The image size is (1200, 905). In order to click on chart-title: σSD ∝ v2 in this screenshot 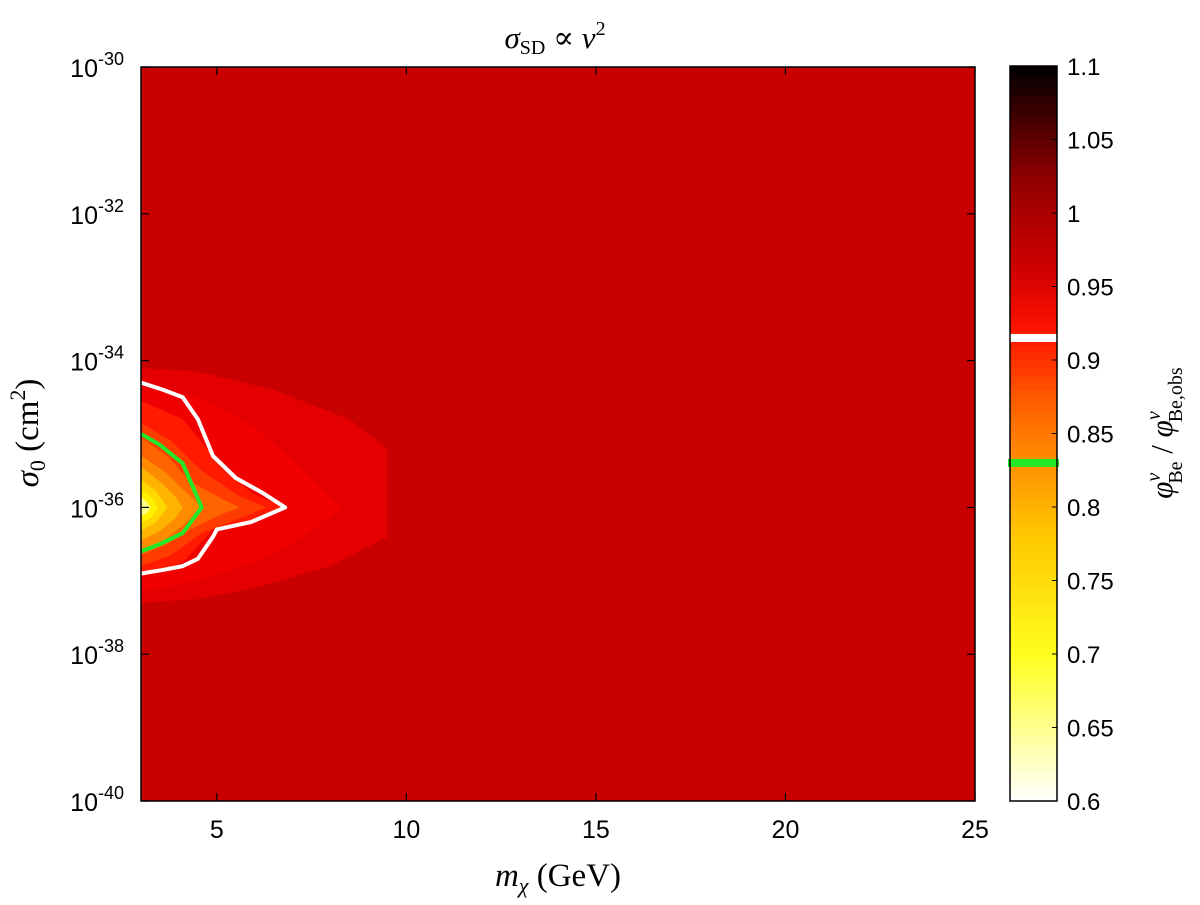, I will do `click(554, 38)`.